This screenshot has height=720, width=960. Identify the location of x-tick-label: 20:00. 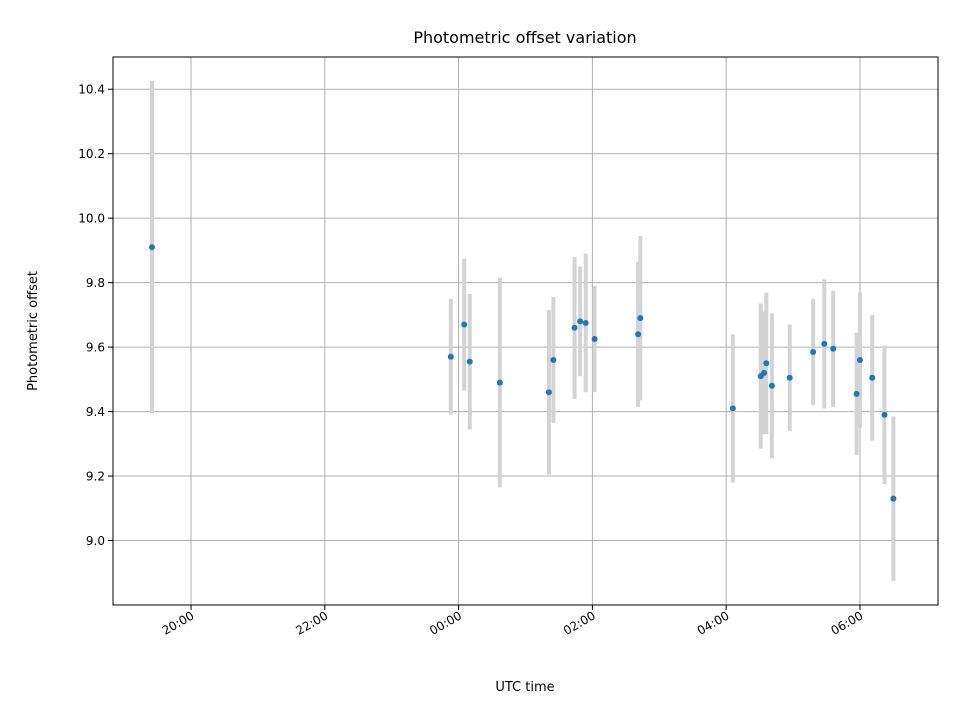
(178, 622).